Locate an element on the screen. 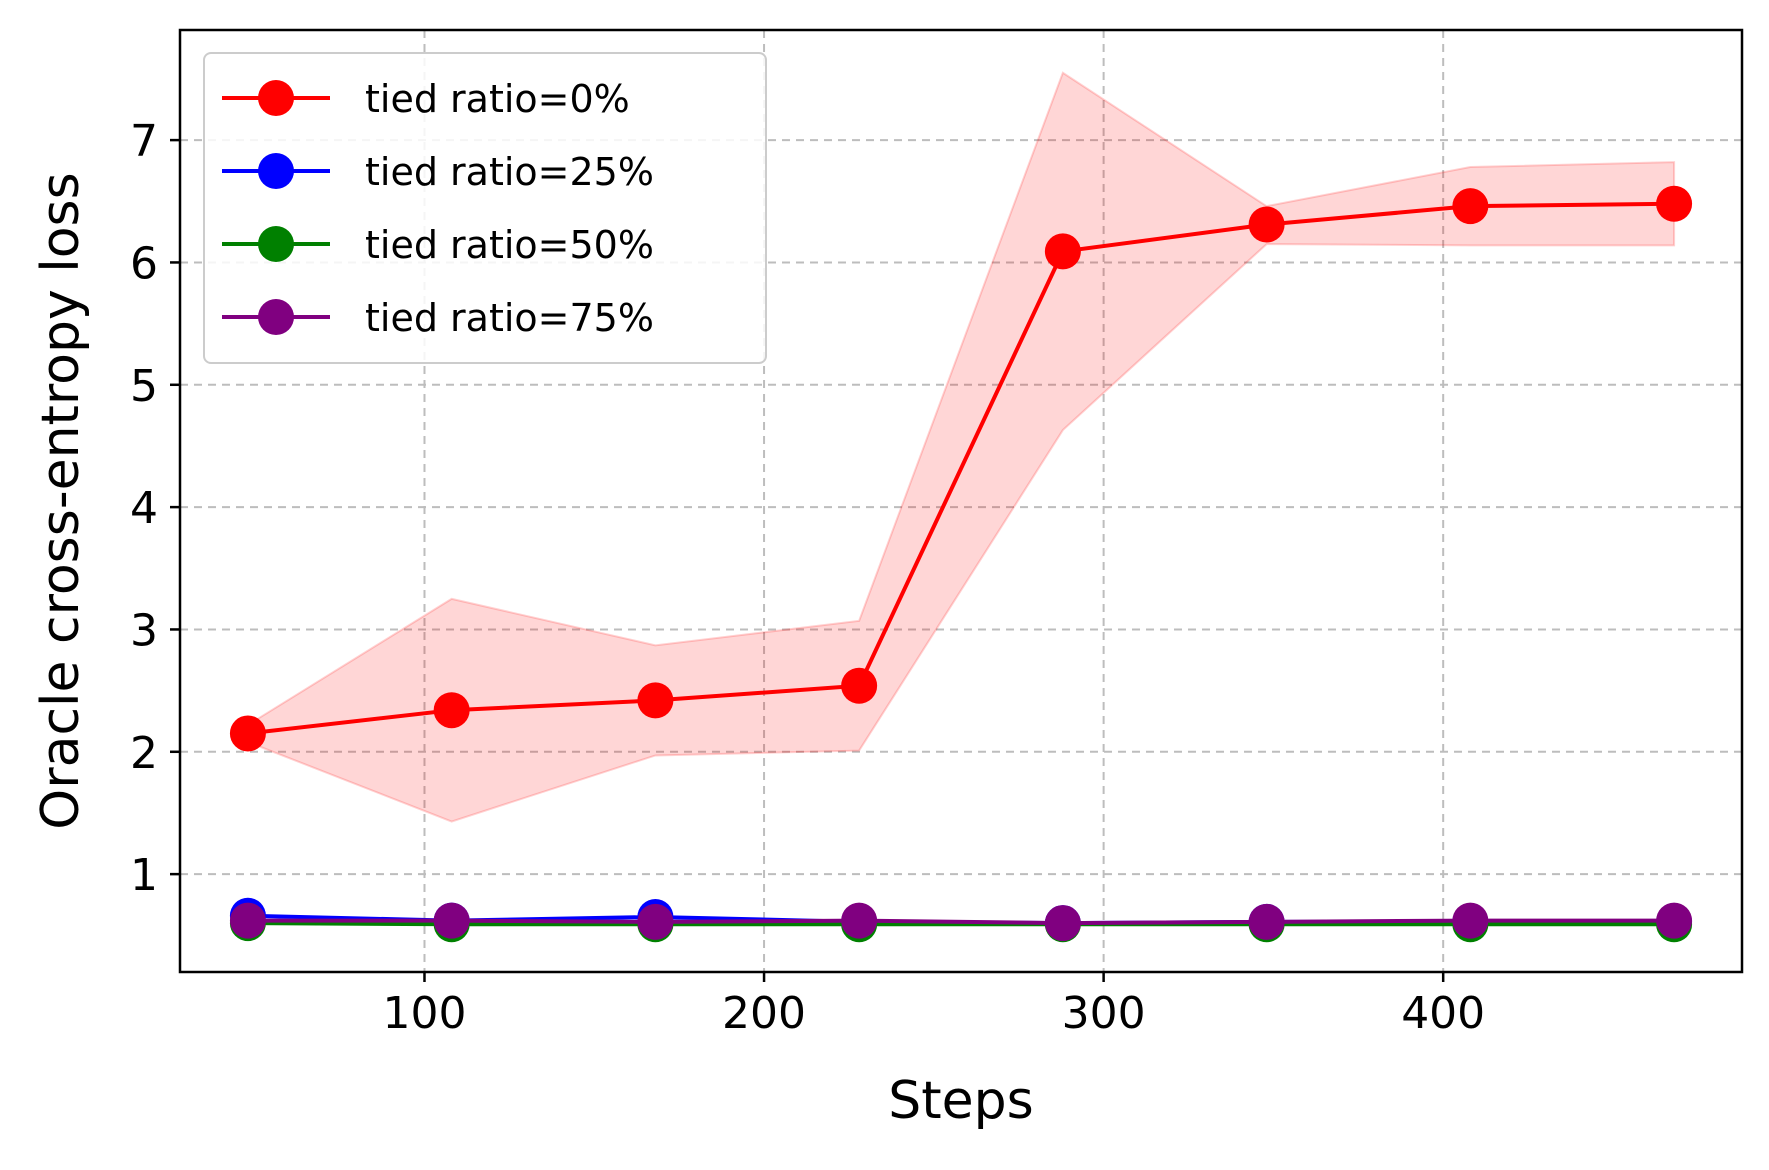  legend-item: tied ratio=25% is located at coordinates (438, 172).